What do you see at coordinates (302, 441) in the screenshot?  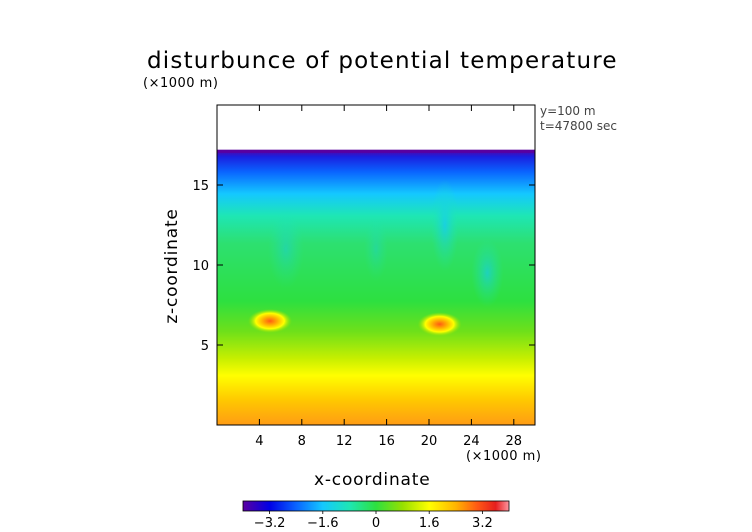 I see `x-tick-label: 8` at bounding box center [302, 441].